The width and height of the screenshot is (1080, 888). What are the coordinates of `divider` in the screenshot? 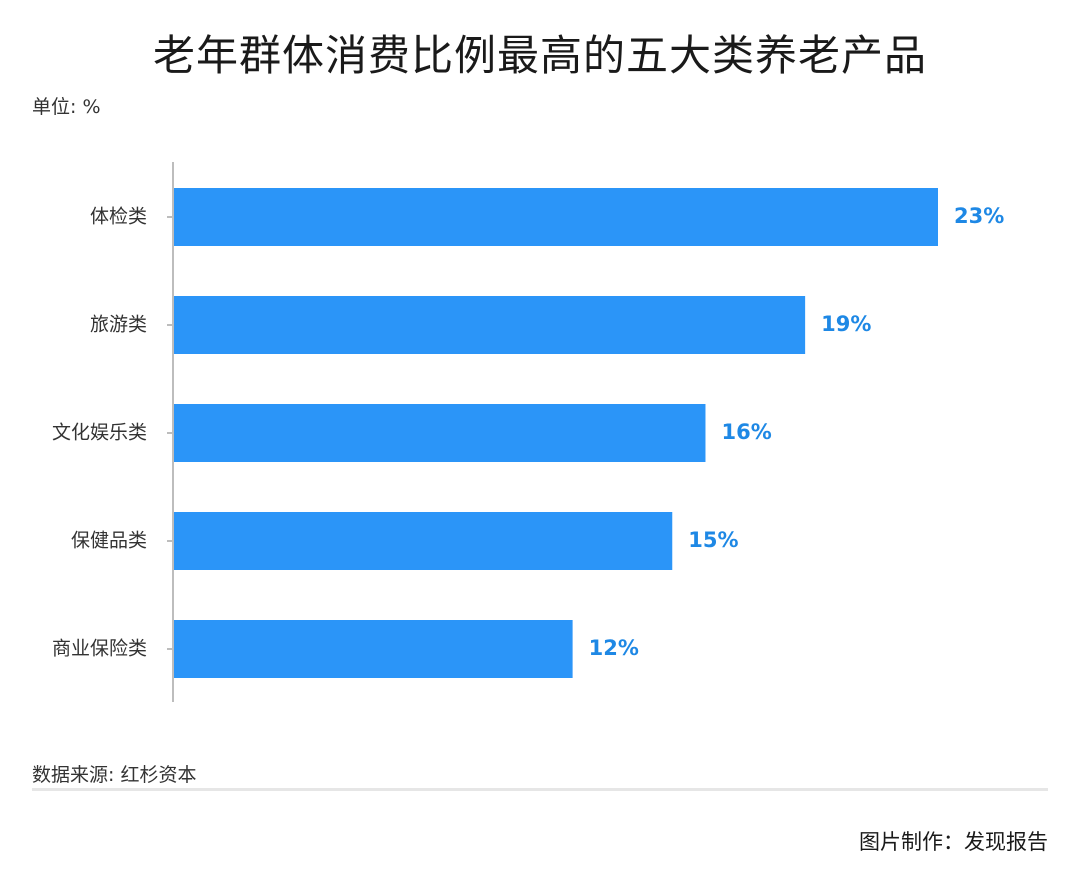 It's located at (540, 789).